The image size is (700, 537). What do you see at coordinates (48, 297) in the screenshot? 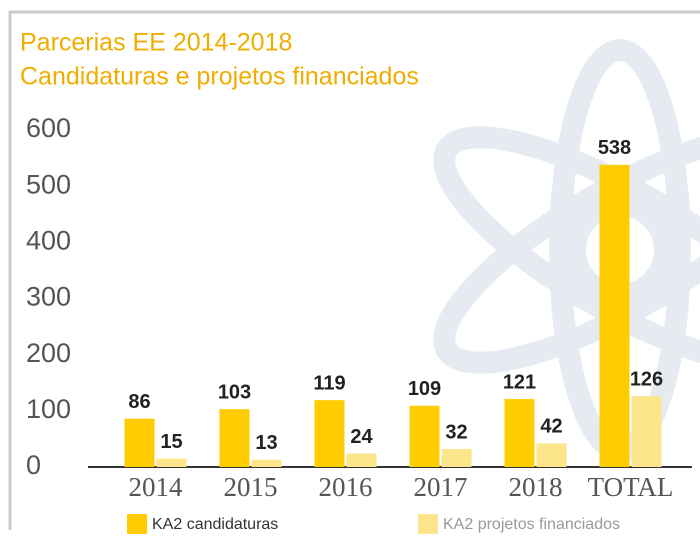
I see `y-tick-label: 300` at bounding box center [48, 297].